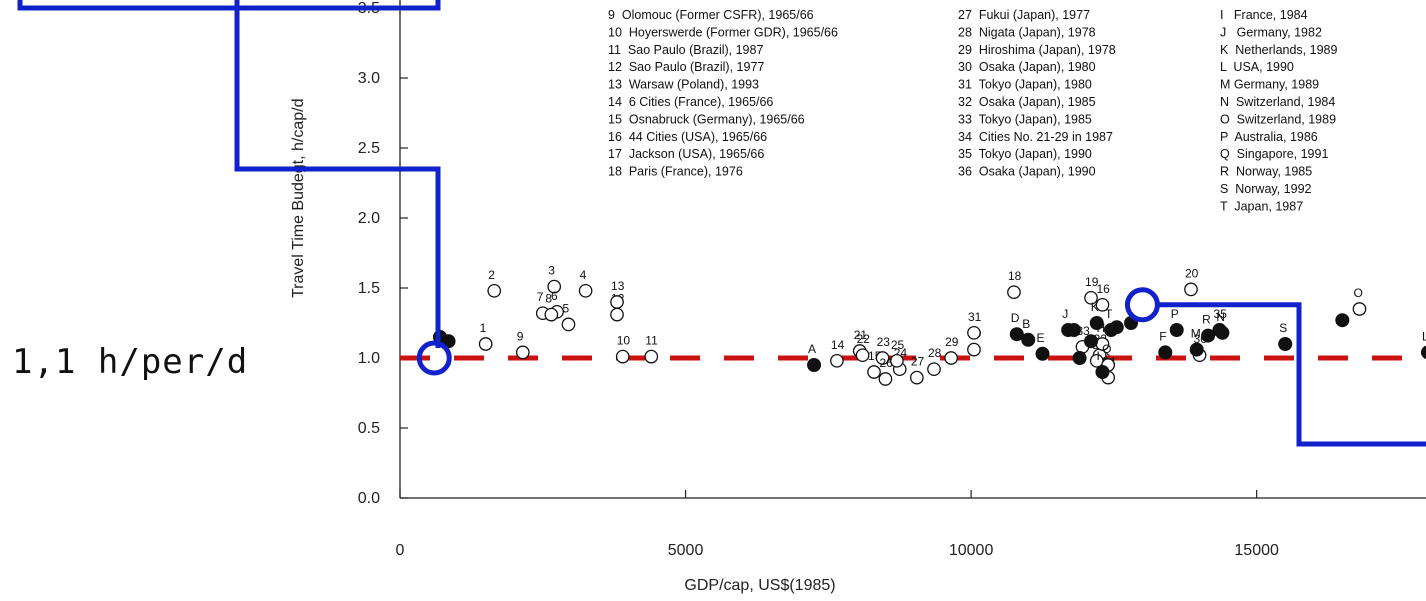  Describe the element at coordinates (1095, 307) in the screenshot. I see `point-label: K` at that location.